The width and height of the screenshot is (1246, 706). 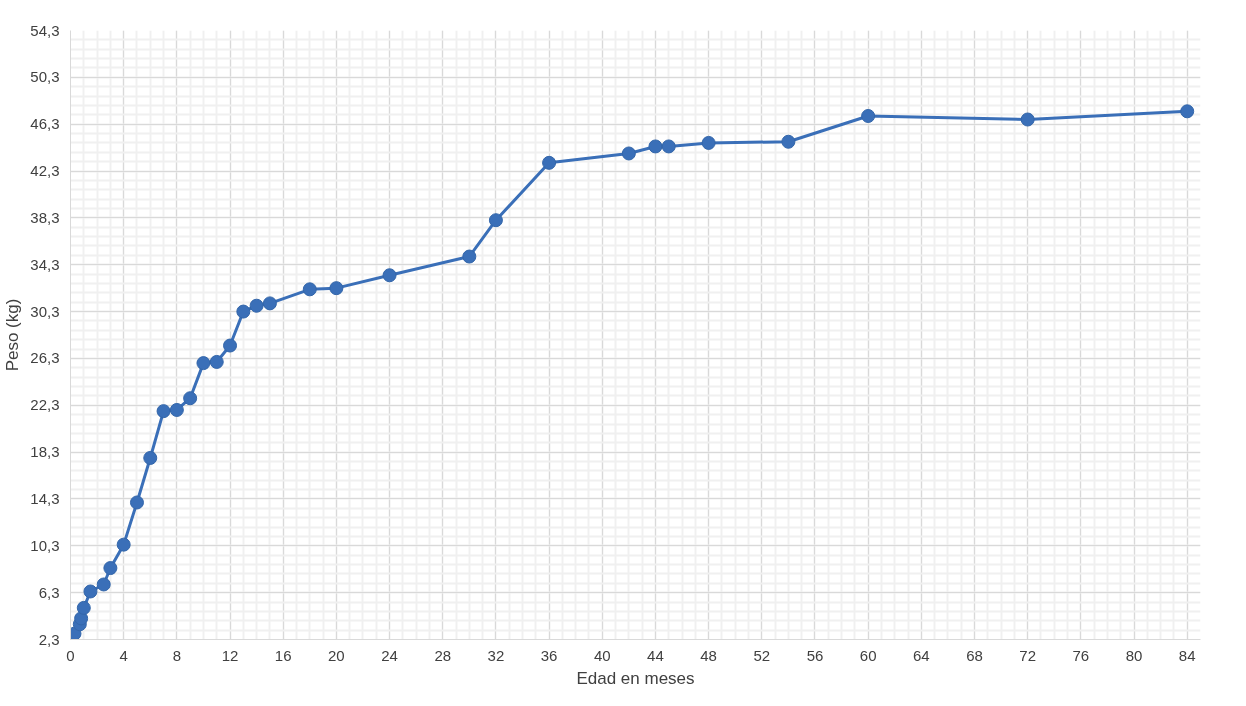 What do you see at coordinates (45, 264) in the screenshot?
I see `y-tick-label: 34,3` at bounding box center [45, 264].